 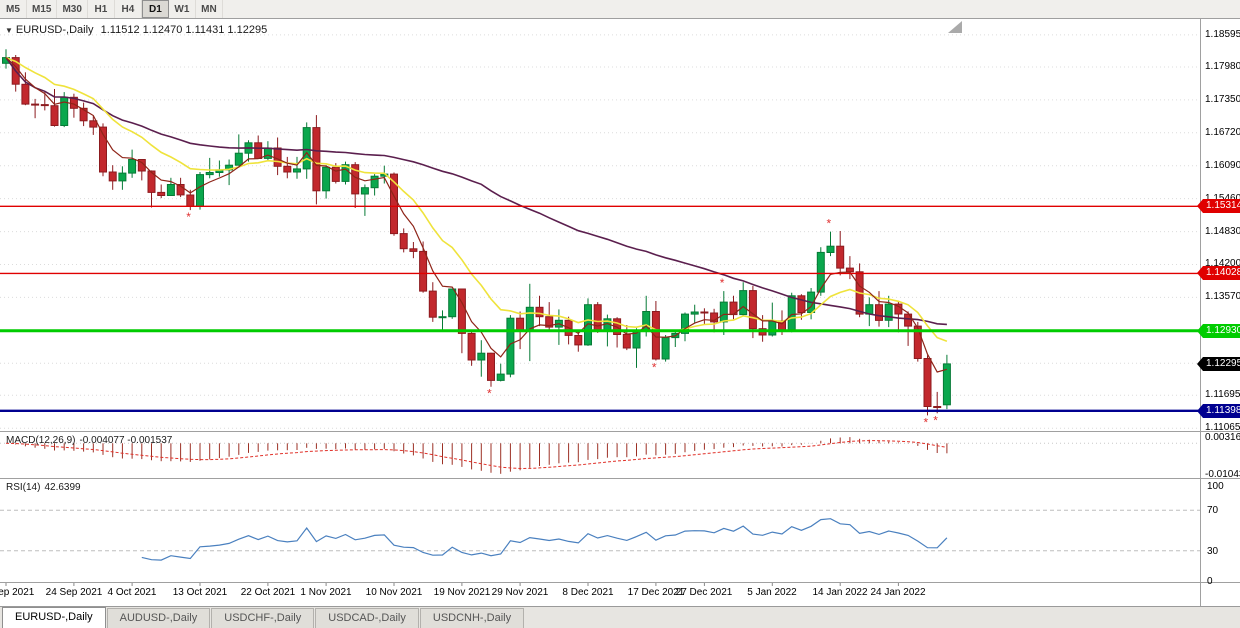 What do you see at coordinates (209, 9) in the screenshot?
I see `timeframe-button-mn: MN` at bounding box center [209, 9].